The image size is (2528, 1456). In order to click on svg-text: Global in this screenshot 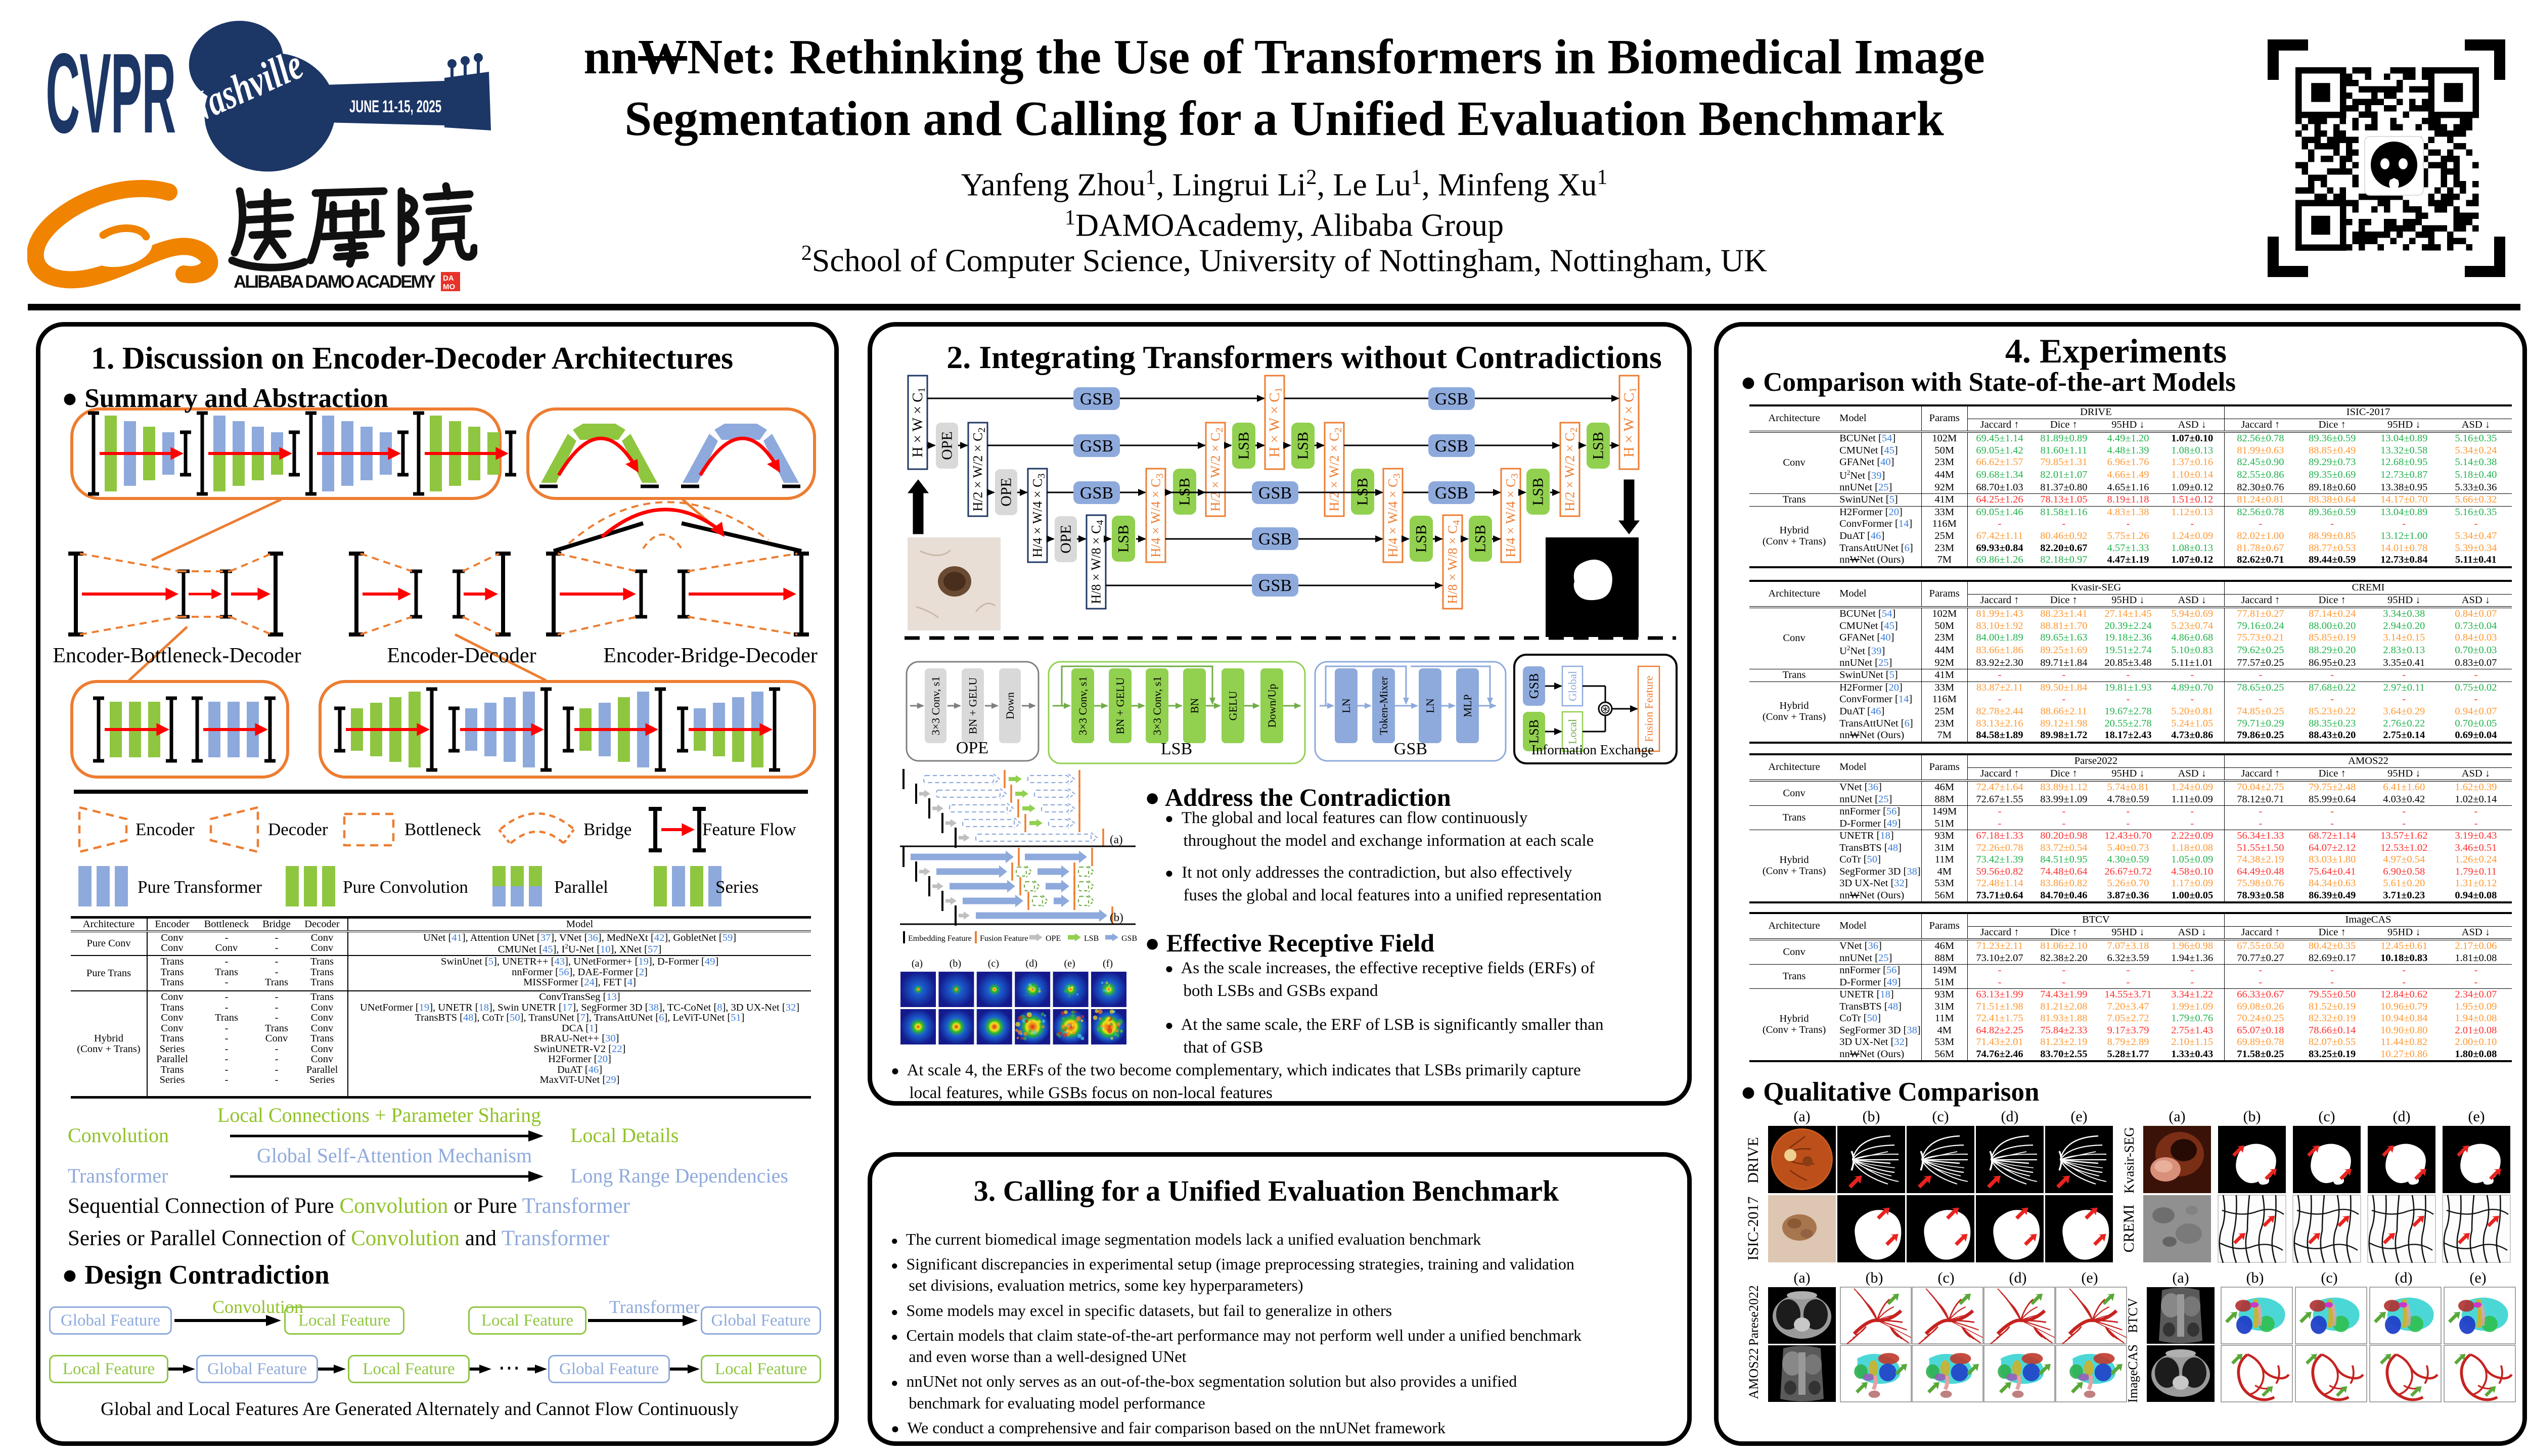, I will do `click(1573, 686)`.